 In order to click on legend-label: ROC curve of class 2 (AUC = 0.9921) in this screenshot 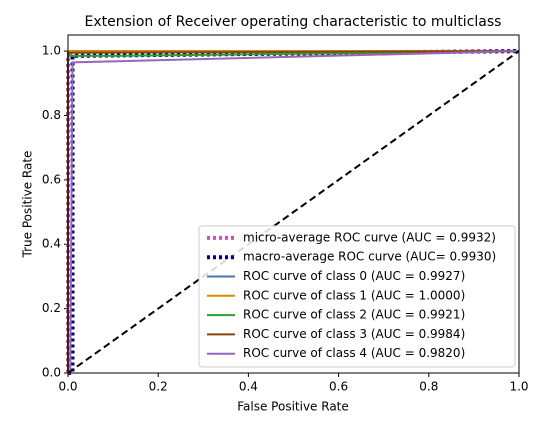, I will do `click(354, 315)`.